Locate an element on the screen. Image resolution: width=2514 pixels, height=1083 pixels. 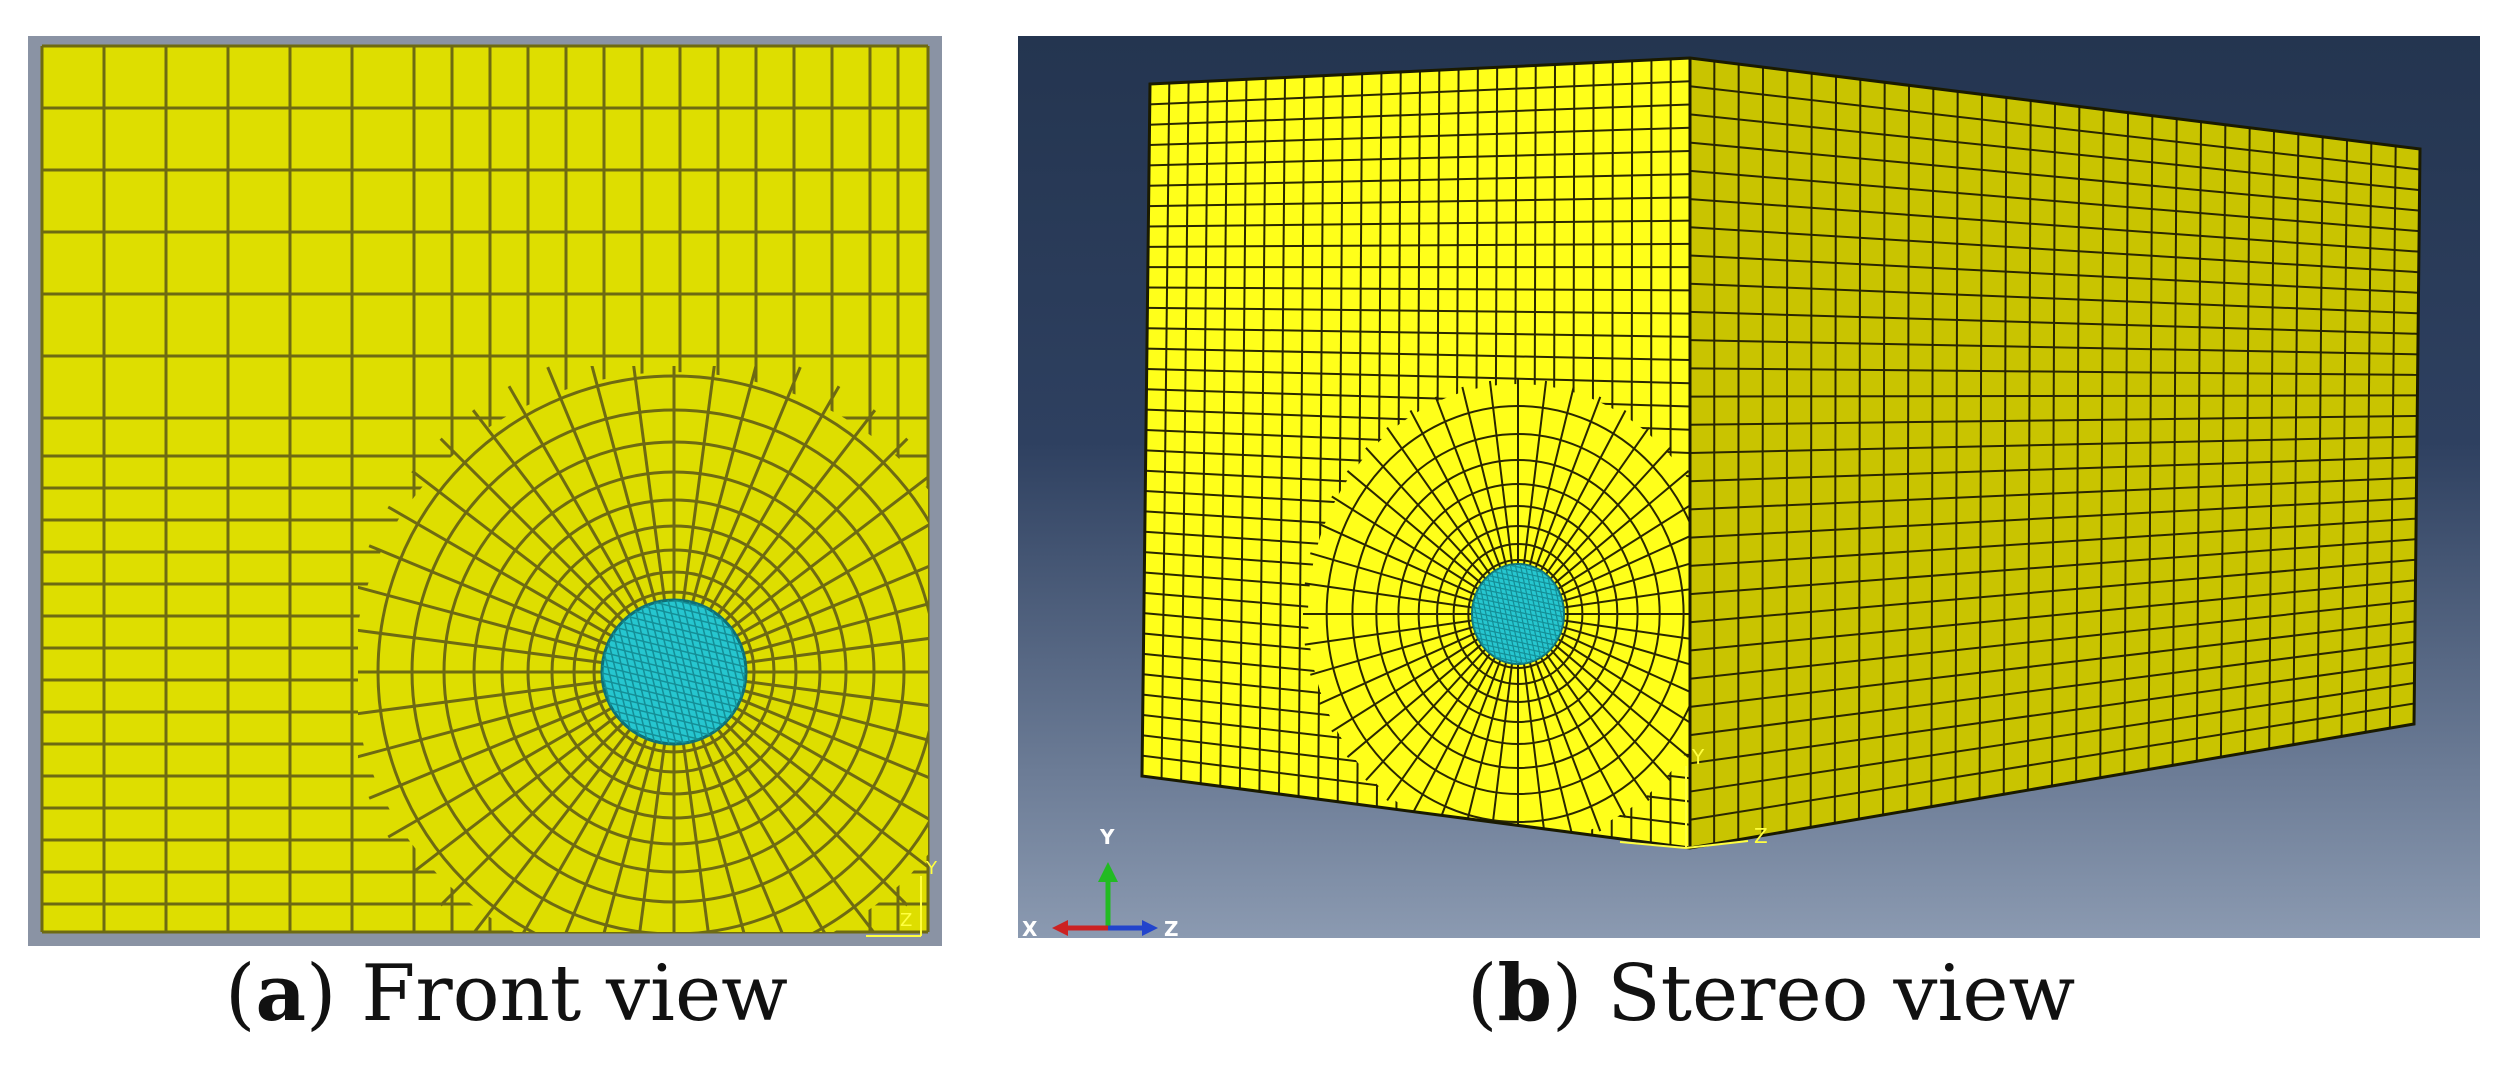
view-triad: Y X Z is located at coordinates (1100, 881).